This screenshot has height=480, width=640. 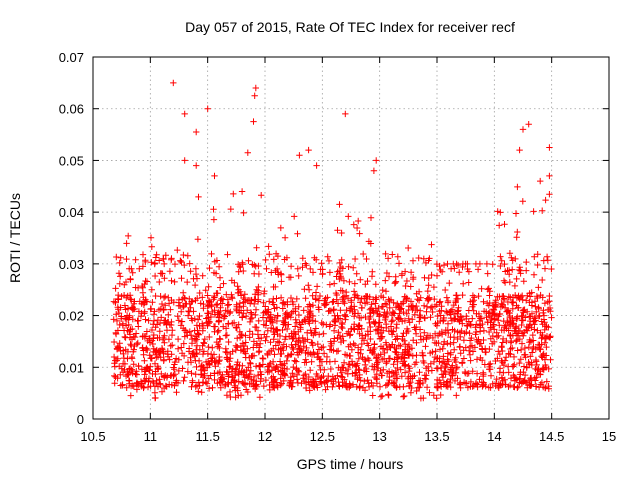 What do you see at coordinates (207, 436) in the screenshot?
I see `x-tick-label: 11.5` at bounding box center [207, 436].